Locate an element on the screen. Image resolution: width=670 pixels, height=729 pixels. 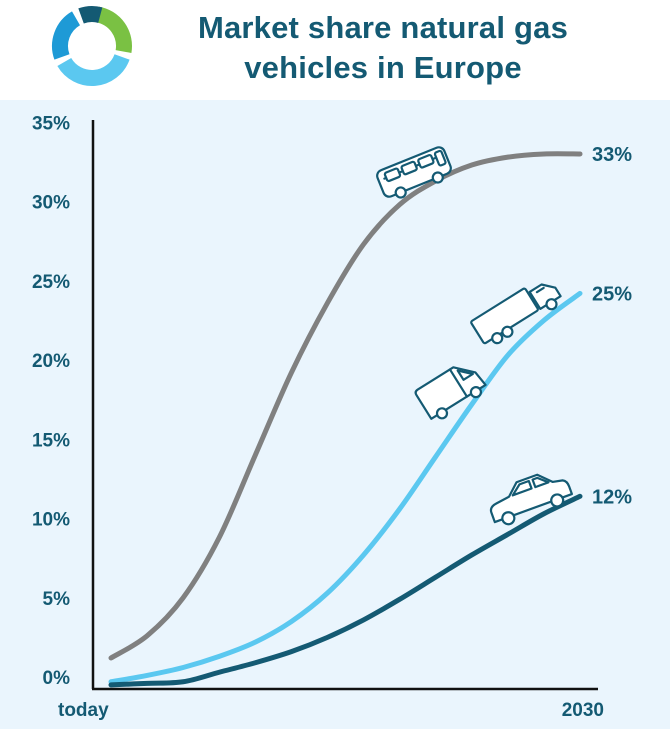
logo-segment-green is located at coordinates (113, 29).